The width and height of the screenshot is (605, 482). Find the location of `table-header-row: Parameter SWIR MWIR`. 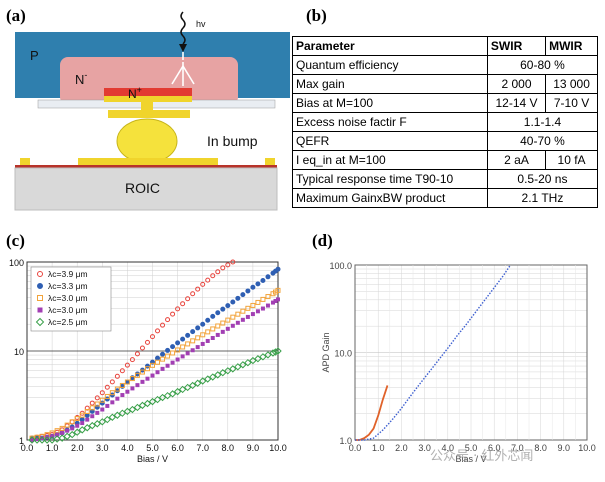

table-header-row: Parameter SWIR MWIR is located at coordinates (445, 46).